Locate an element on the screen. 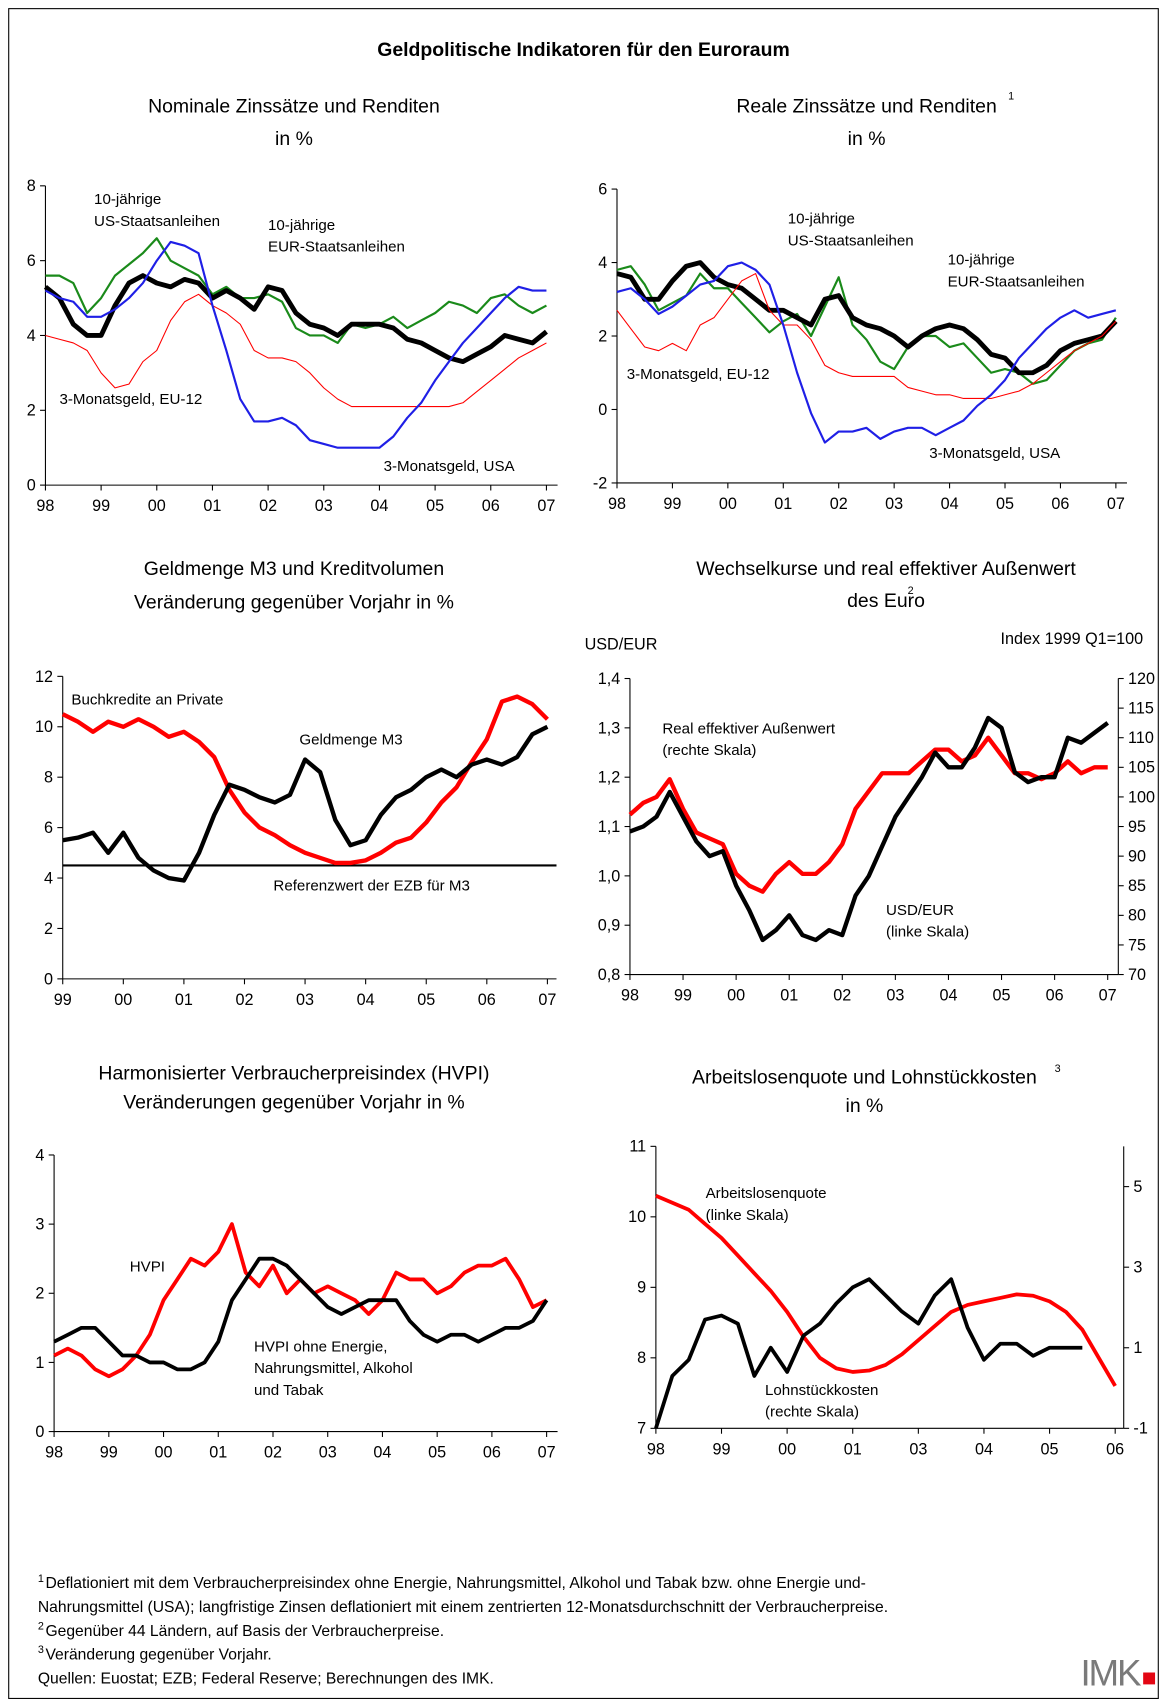 The image size is (1167, 1706). footnote-mark: 2 is located at coordinates (41, 1626).